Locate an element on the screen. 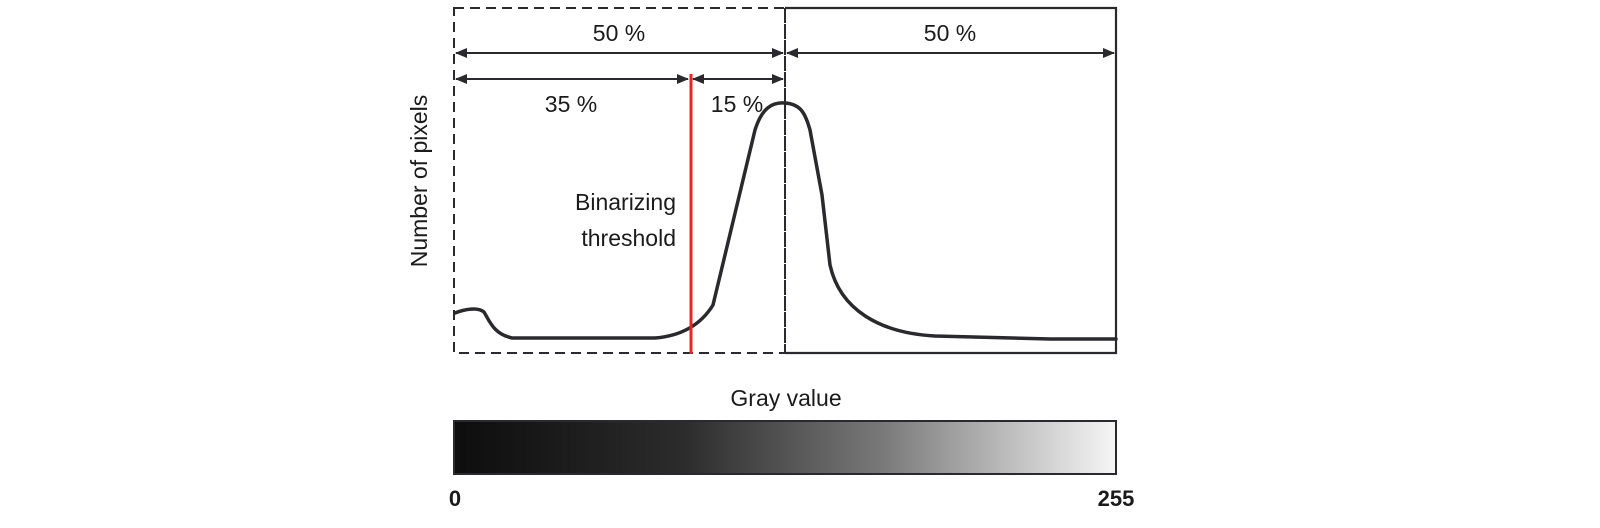 Image resolution: width=1600 pixels, height=528 pixels. threshold-label-line1: Binarizing is located at coordinates (625, 202).